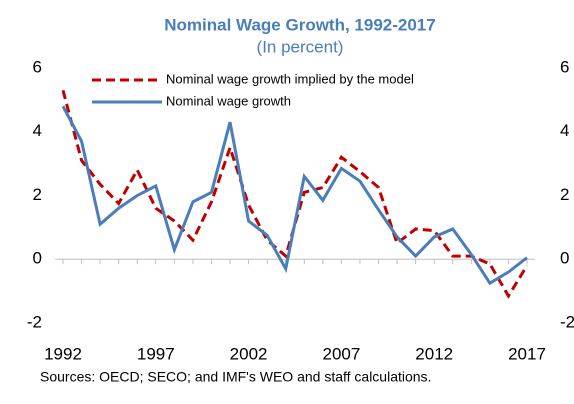 This screenshot has height=404, width=574. What do you see at coordinates (341, 353) in the screenshot?
I see `x-tick-label: 2007` at bounding box center [341, 353].